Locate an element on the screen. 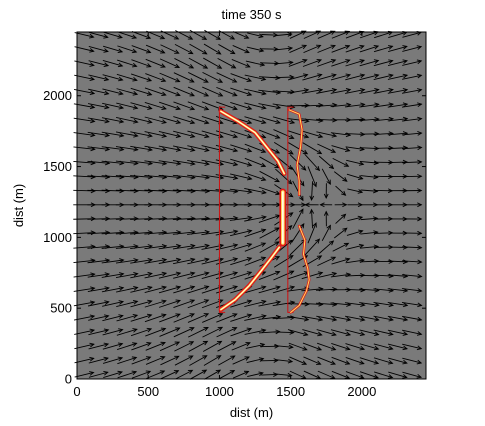 Image resolution: width=485 pixels, height=426 pixels. left-front-lower is located at coordinates (250, 278).